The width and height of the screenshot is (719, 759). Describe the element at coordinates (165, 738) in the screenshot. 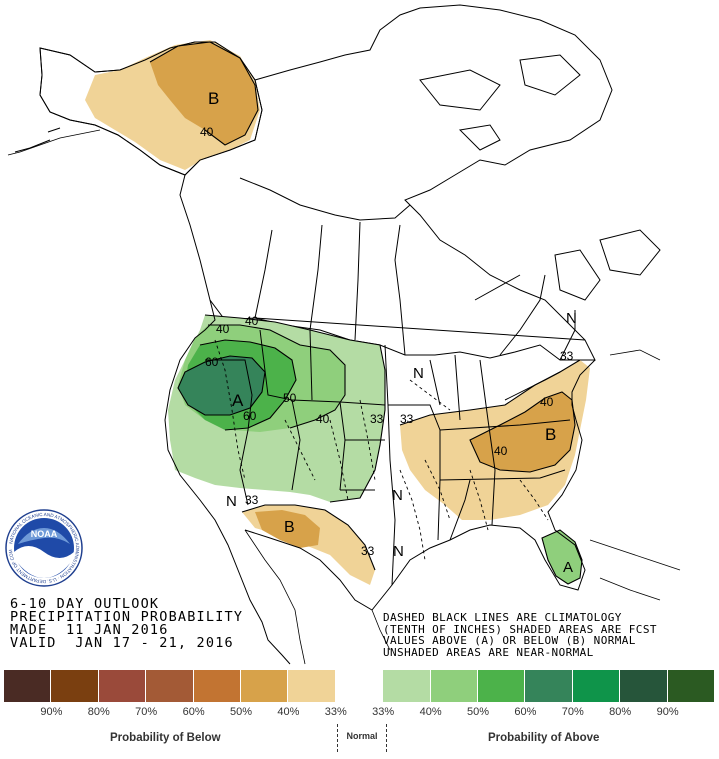

I see `below-caption: Probability of Below` at that location.